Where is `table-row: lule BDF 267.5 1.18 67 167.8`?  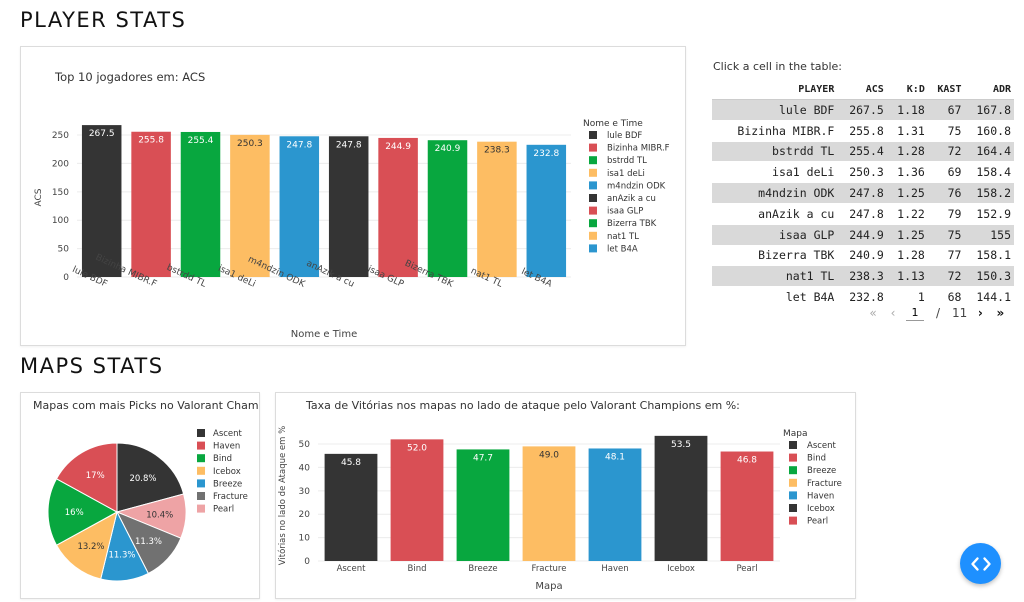
table-row: lule BDF 267.5 1.18 67 167.8 is located at coordinates (863, 110).